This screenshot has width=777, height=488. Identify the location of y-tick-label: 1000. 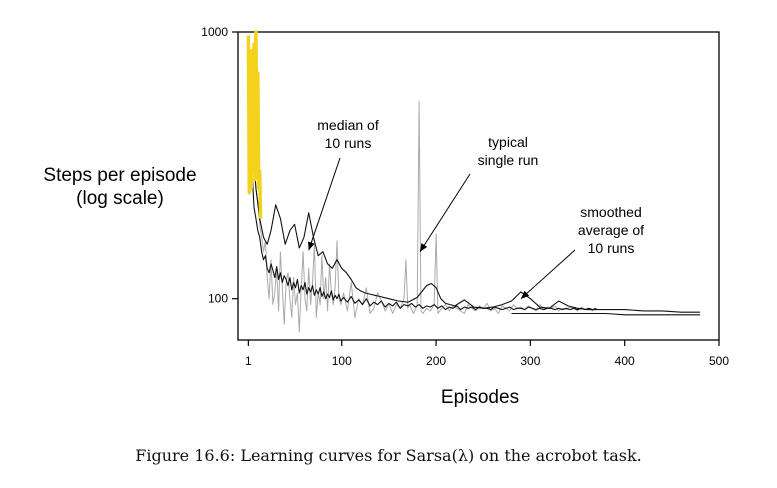
(214, 32).